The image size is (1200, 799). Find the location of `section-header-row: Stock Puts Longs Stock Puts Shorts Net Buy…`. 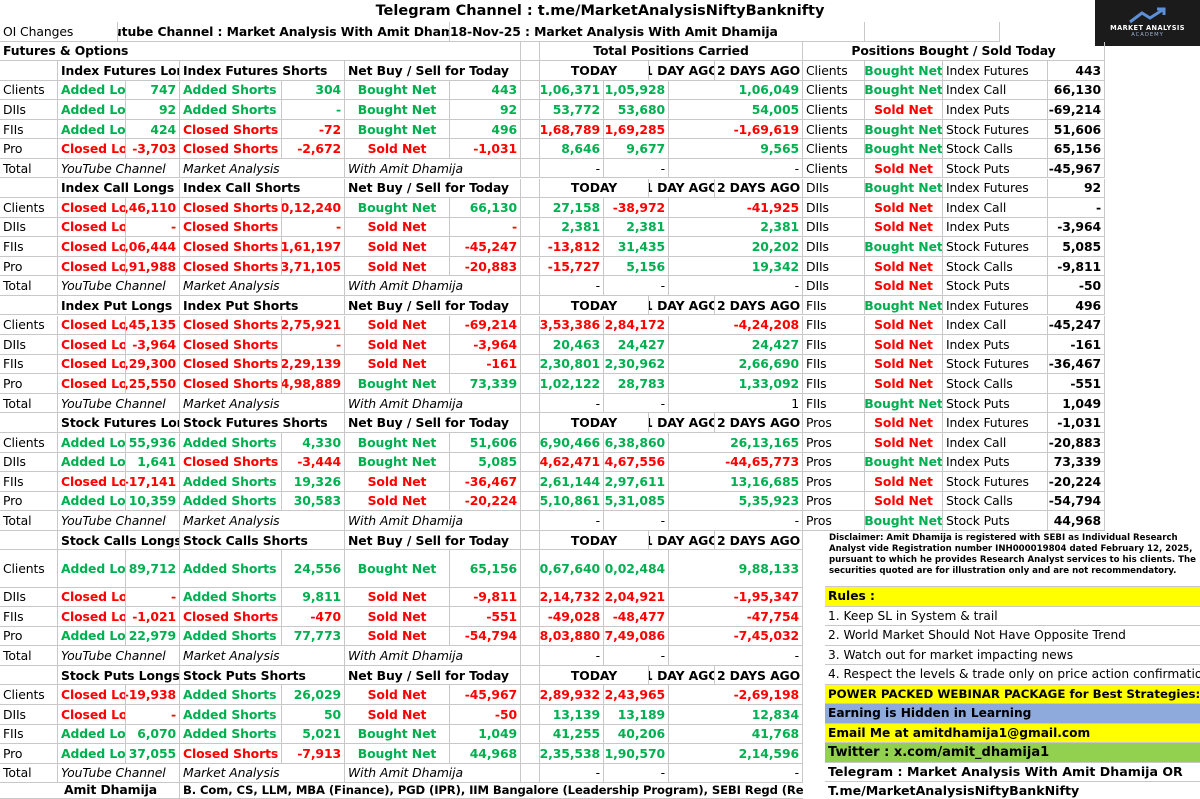

section-header-row: Stock Puts Longs Stock Puts Shorts Net Buy… is located at coordinates (600, 675).